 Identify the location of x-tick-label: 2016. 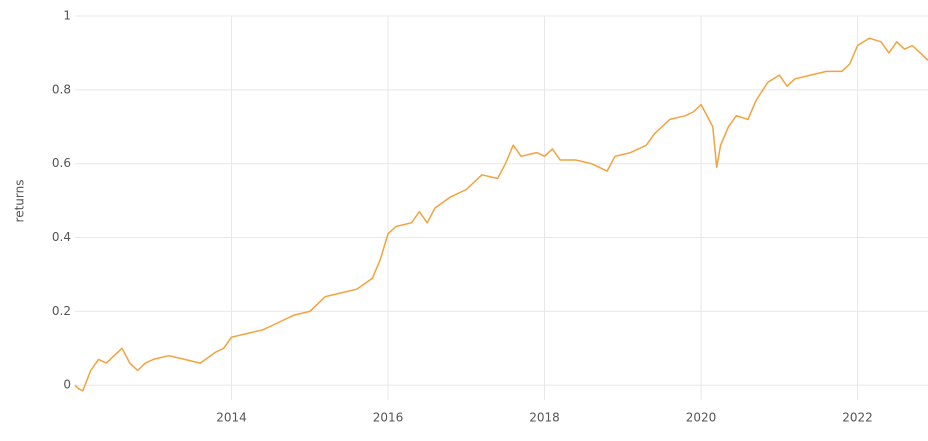
(388, 418).